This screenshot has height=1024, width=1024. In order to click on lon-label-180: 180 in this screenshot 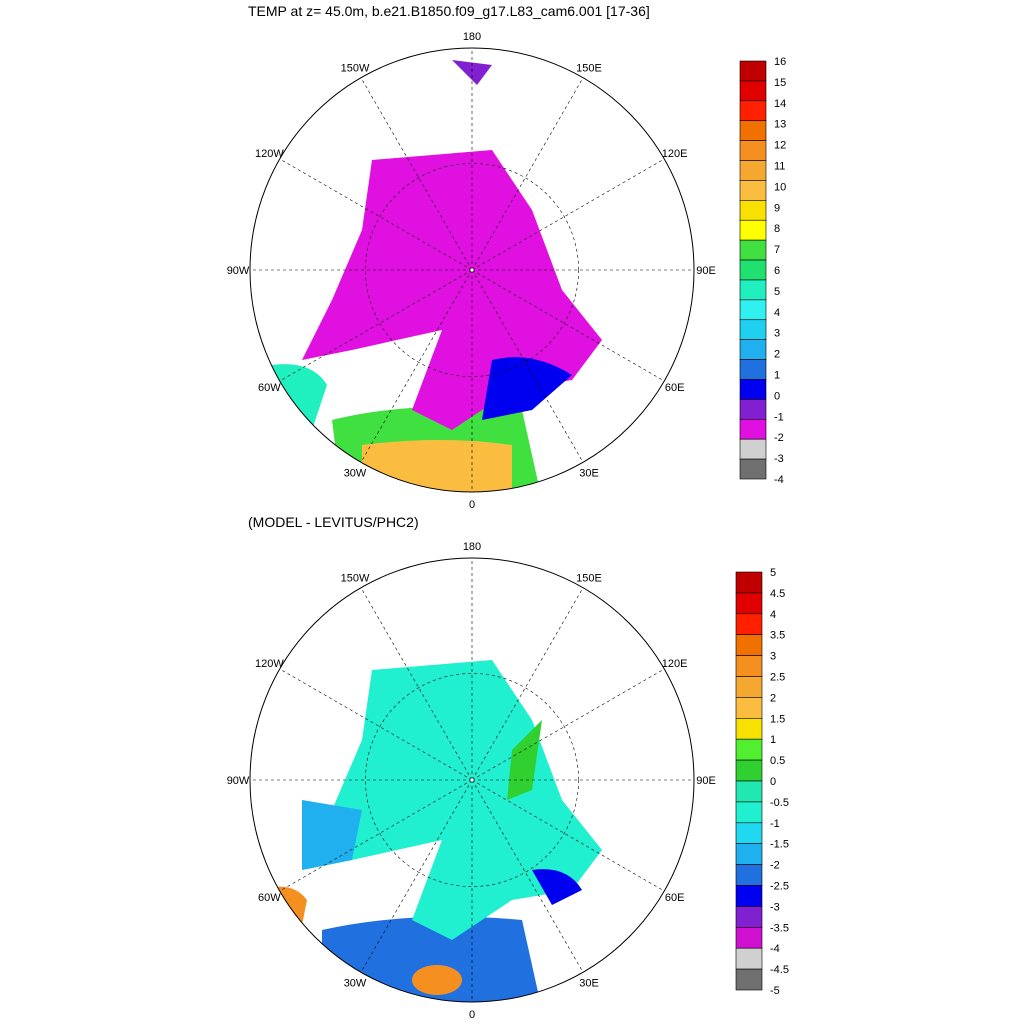, I will do `click(472, 37)`.